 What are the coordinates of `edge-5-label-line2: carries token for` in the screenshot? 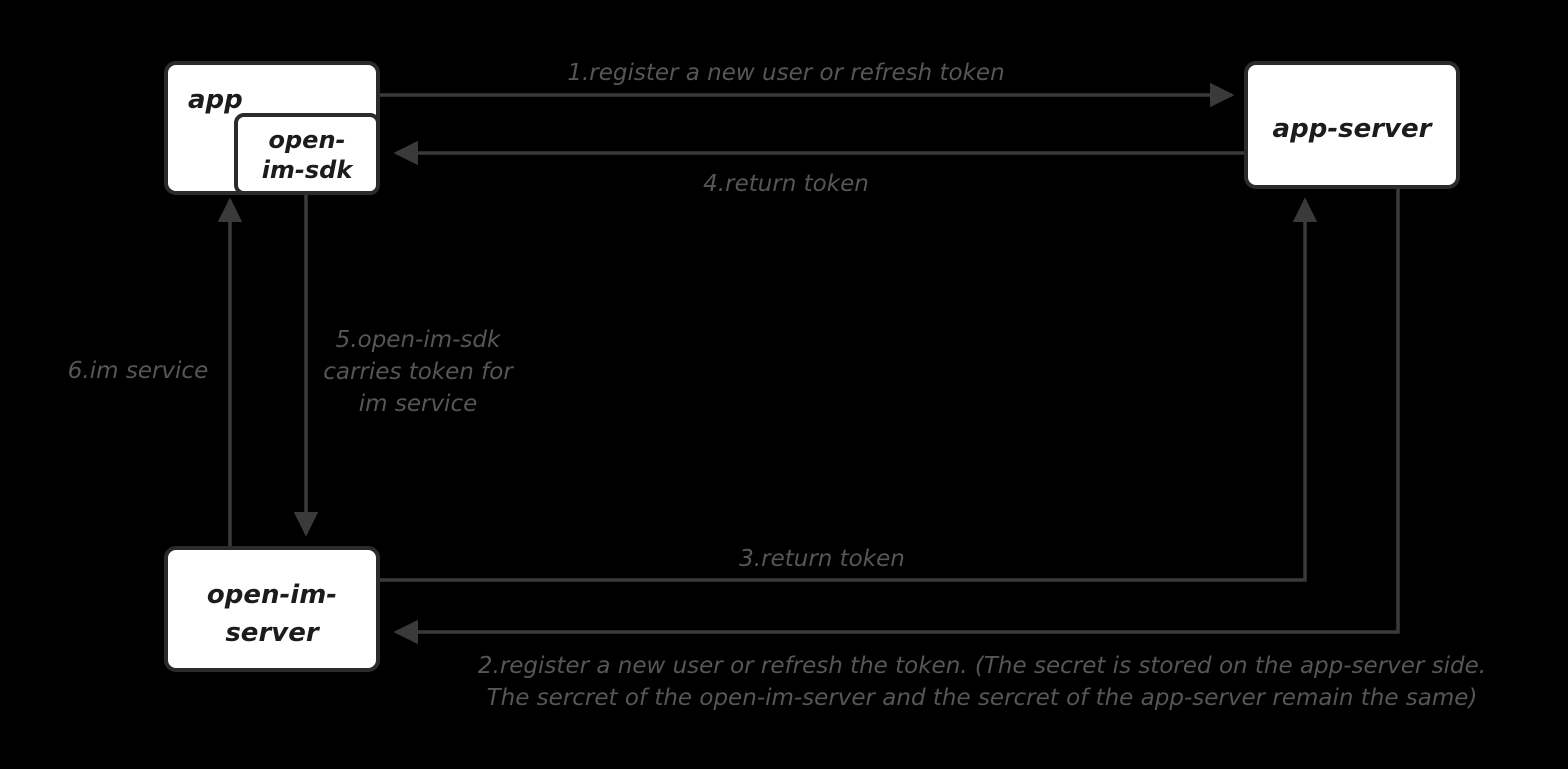 It's located at (418, 372).